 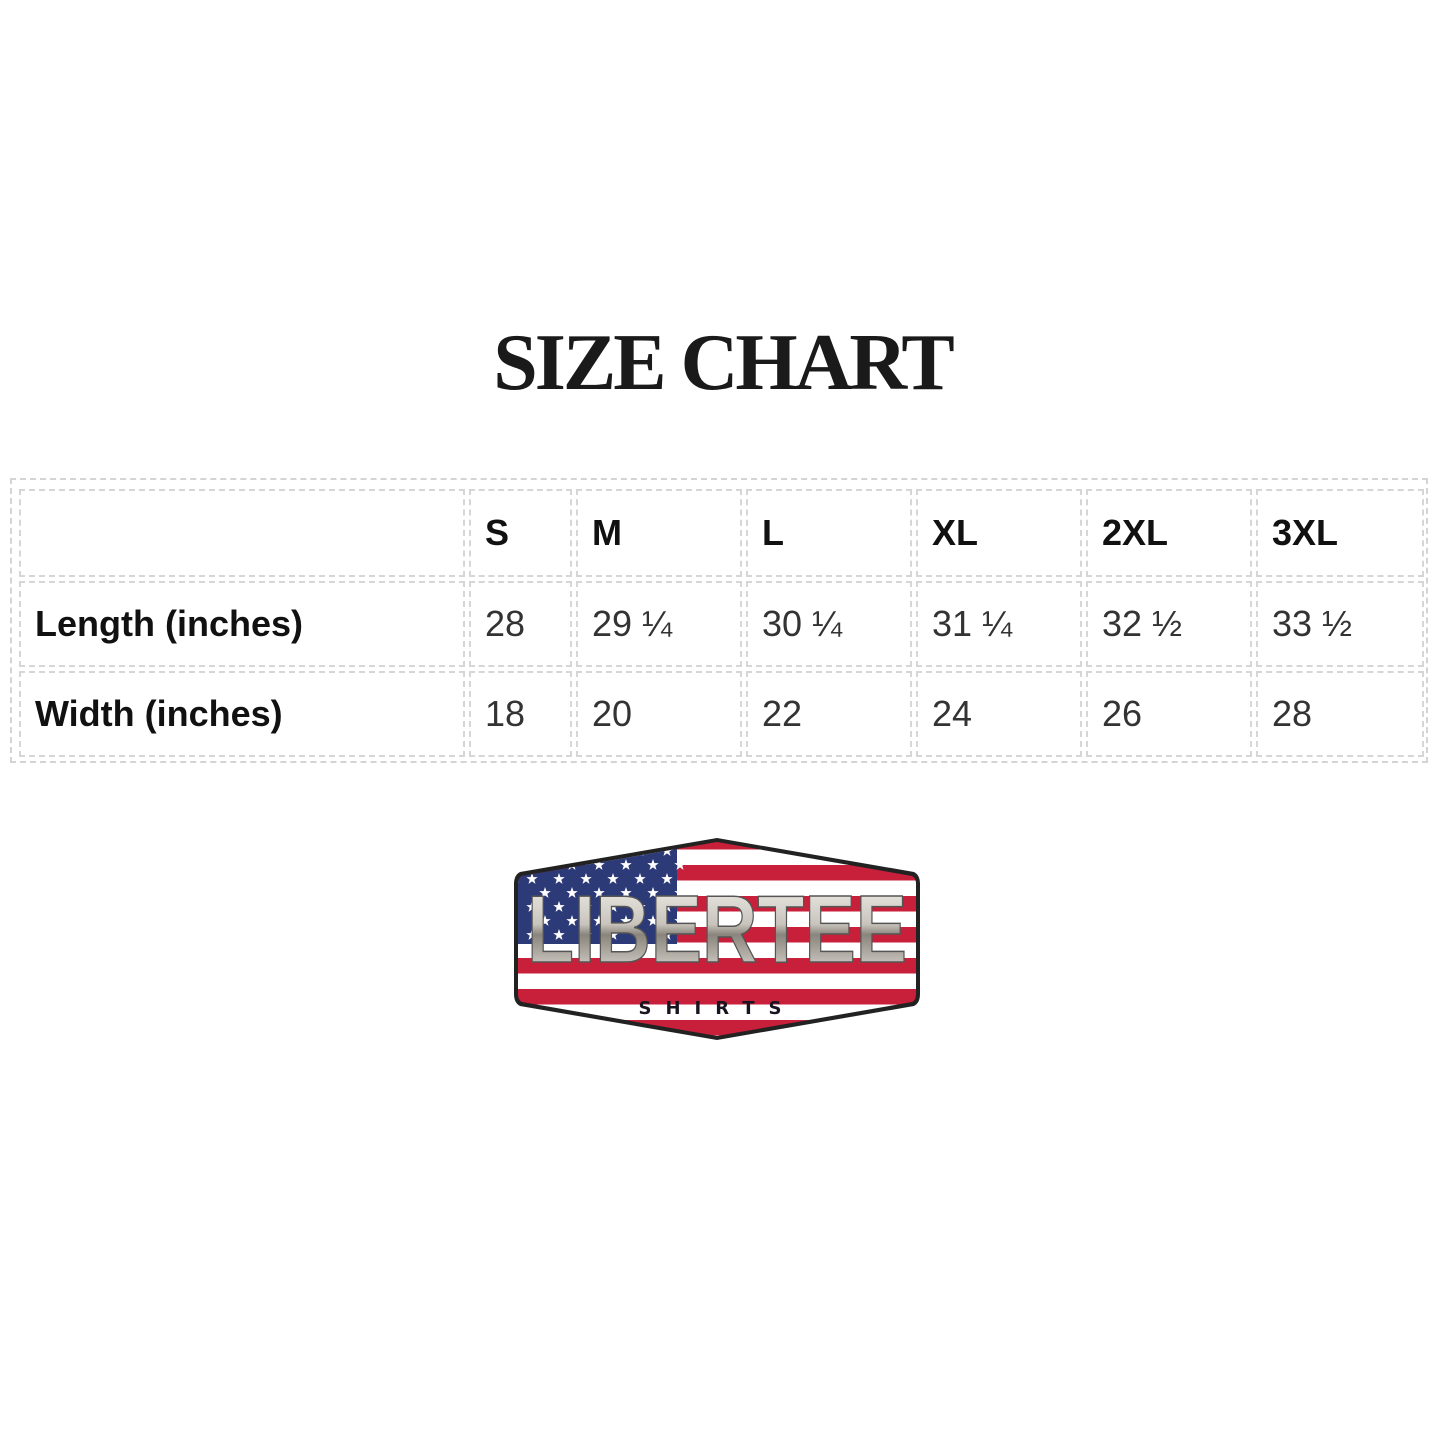 What do you see at coordinates (242, 714) in the screenshot?
I see `row-label-width: Width (inches)` at bounding box center [242, 714].